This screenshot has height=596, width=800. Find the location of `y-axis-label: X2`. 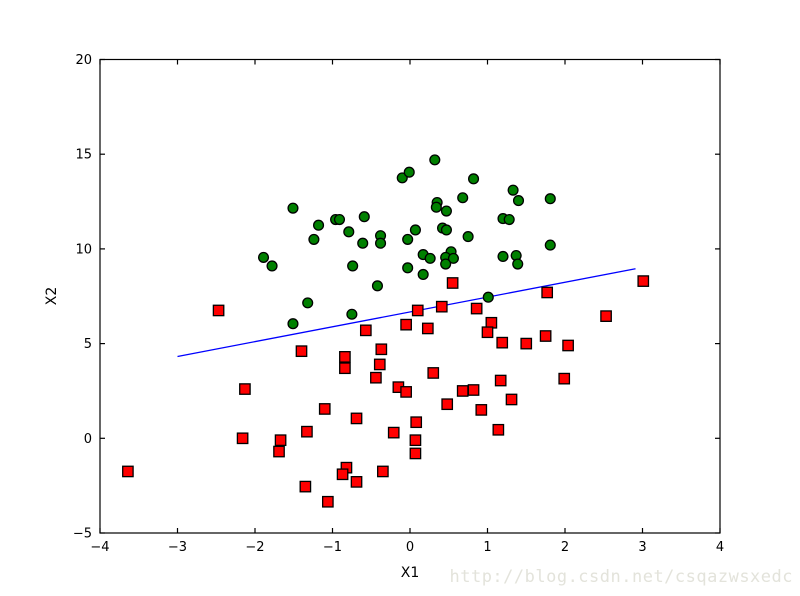

y-axis-label: X2 is located at coordinates (52, 296).